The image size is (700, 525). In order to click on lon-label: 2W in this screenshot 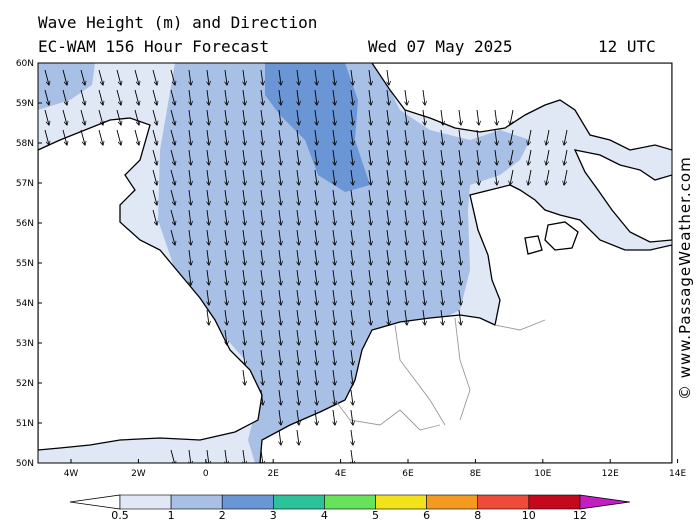, I will do `click(138, 474)`.